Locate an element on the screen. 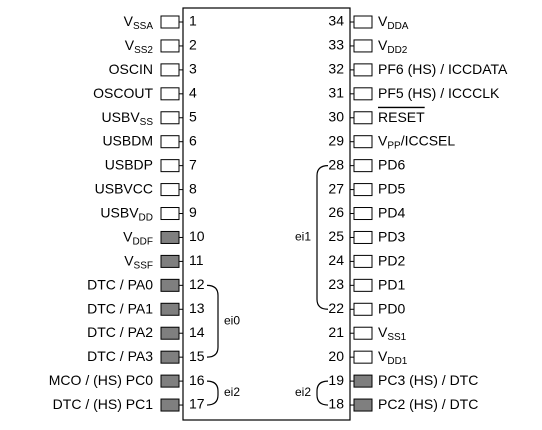 This screenshot has height=430, width=542. pin-label: DTC / PA0 is located at coordinates (120, 284).